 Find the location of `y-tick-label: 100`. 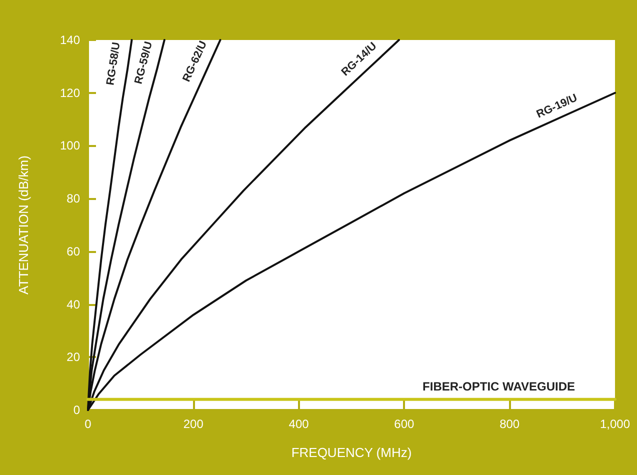

y-tick-label: 100 is located at coordinates (70, 145).